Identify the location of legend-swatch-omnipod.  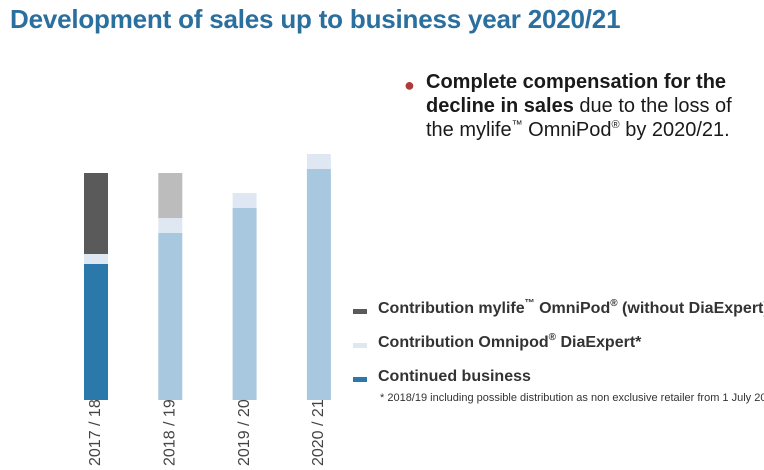
(360, 311).